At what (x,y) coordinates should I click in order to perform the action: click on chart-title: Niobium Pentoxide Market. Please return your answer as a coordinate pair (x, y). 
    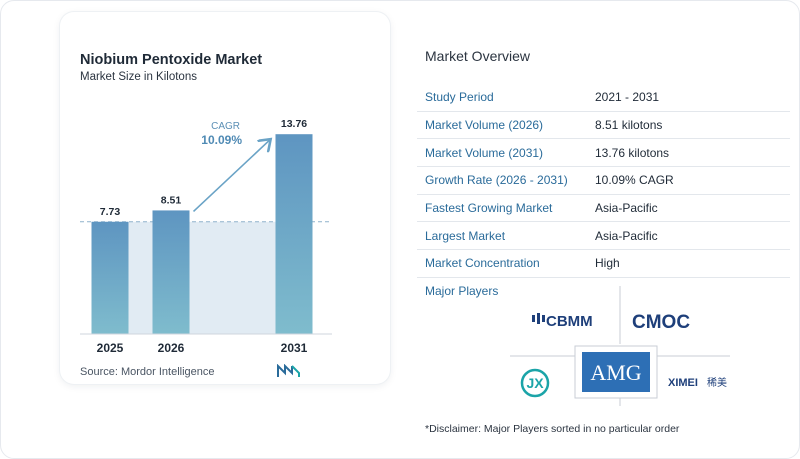
    Looking at the image, I should click on (171, 60).